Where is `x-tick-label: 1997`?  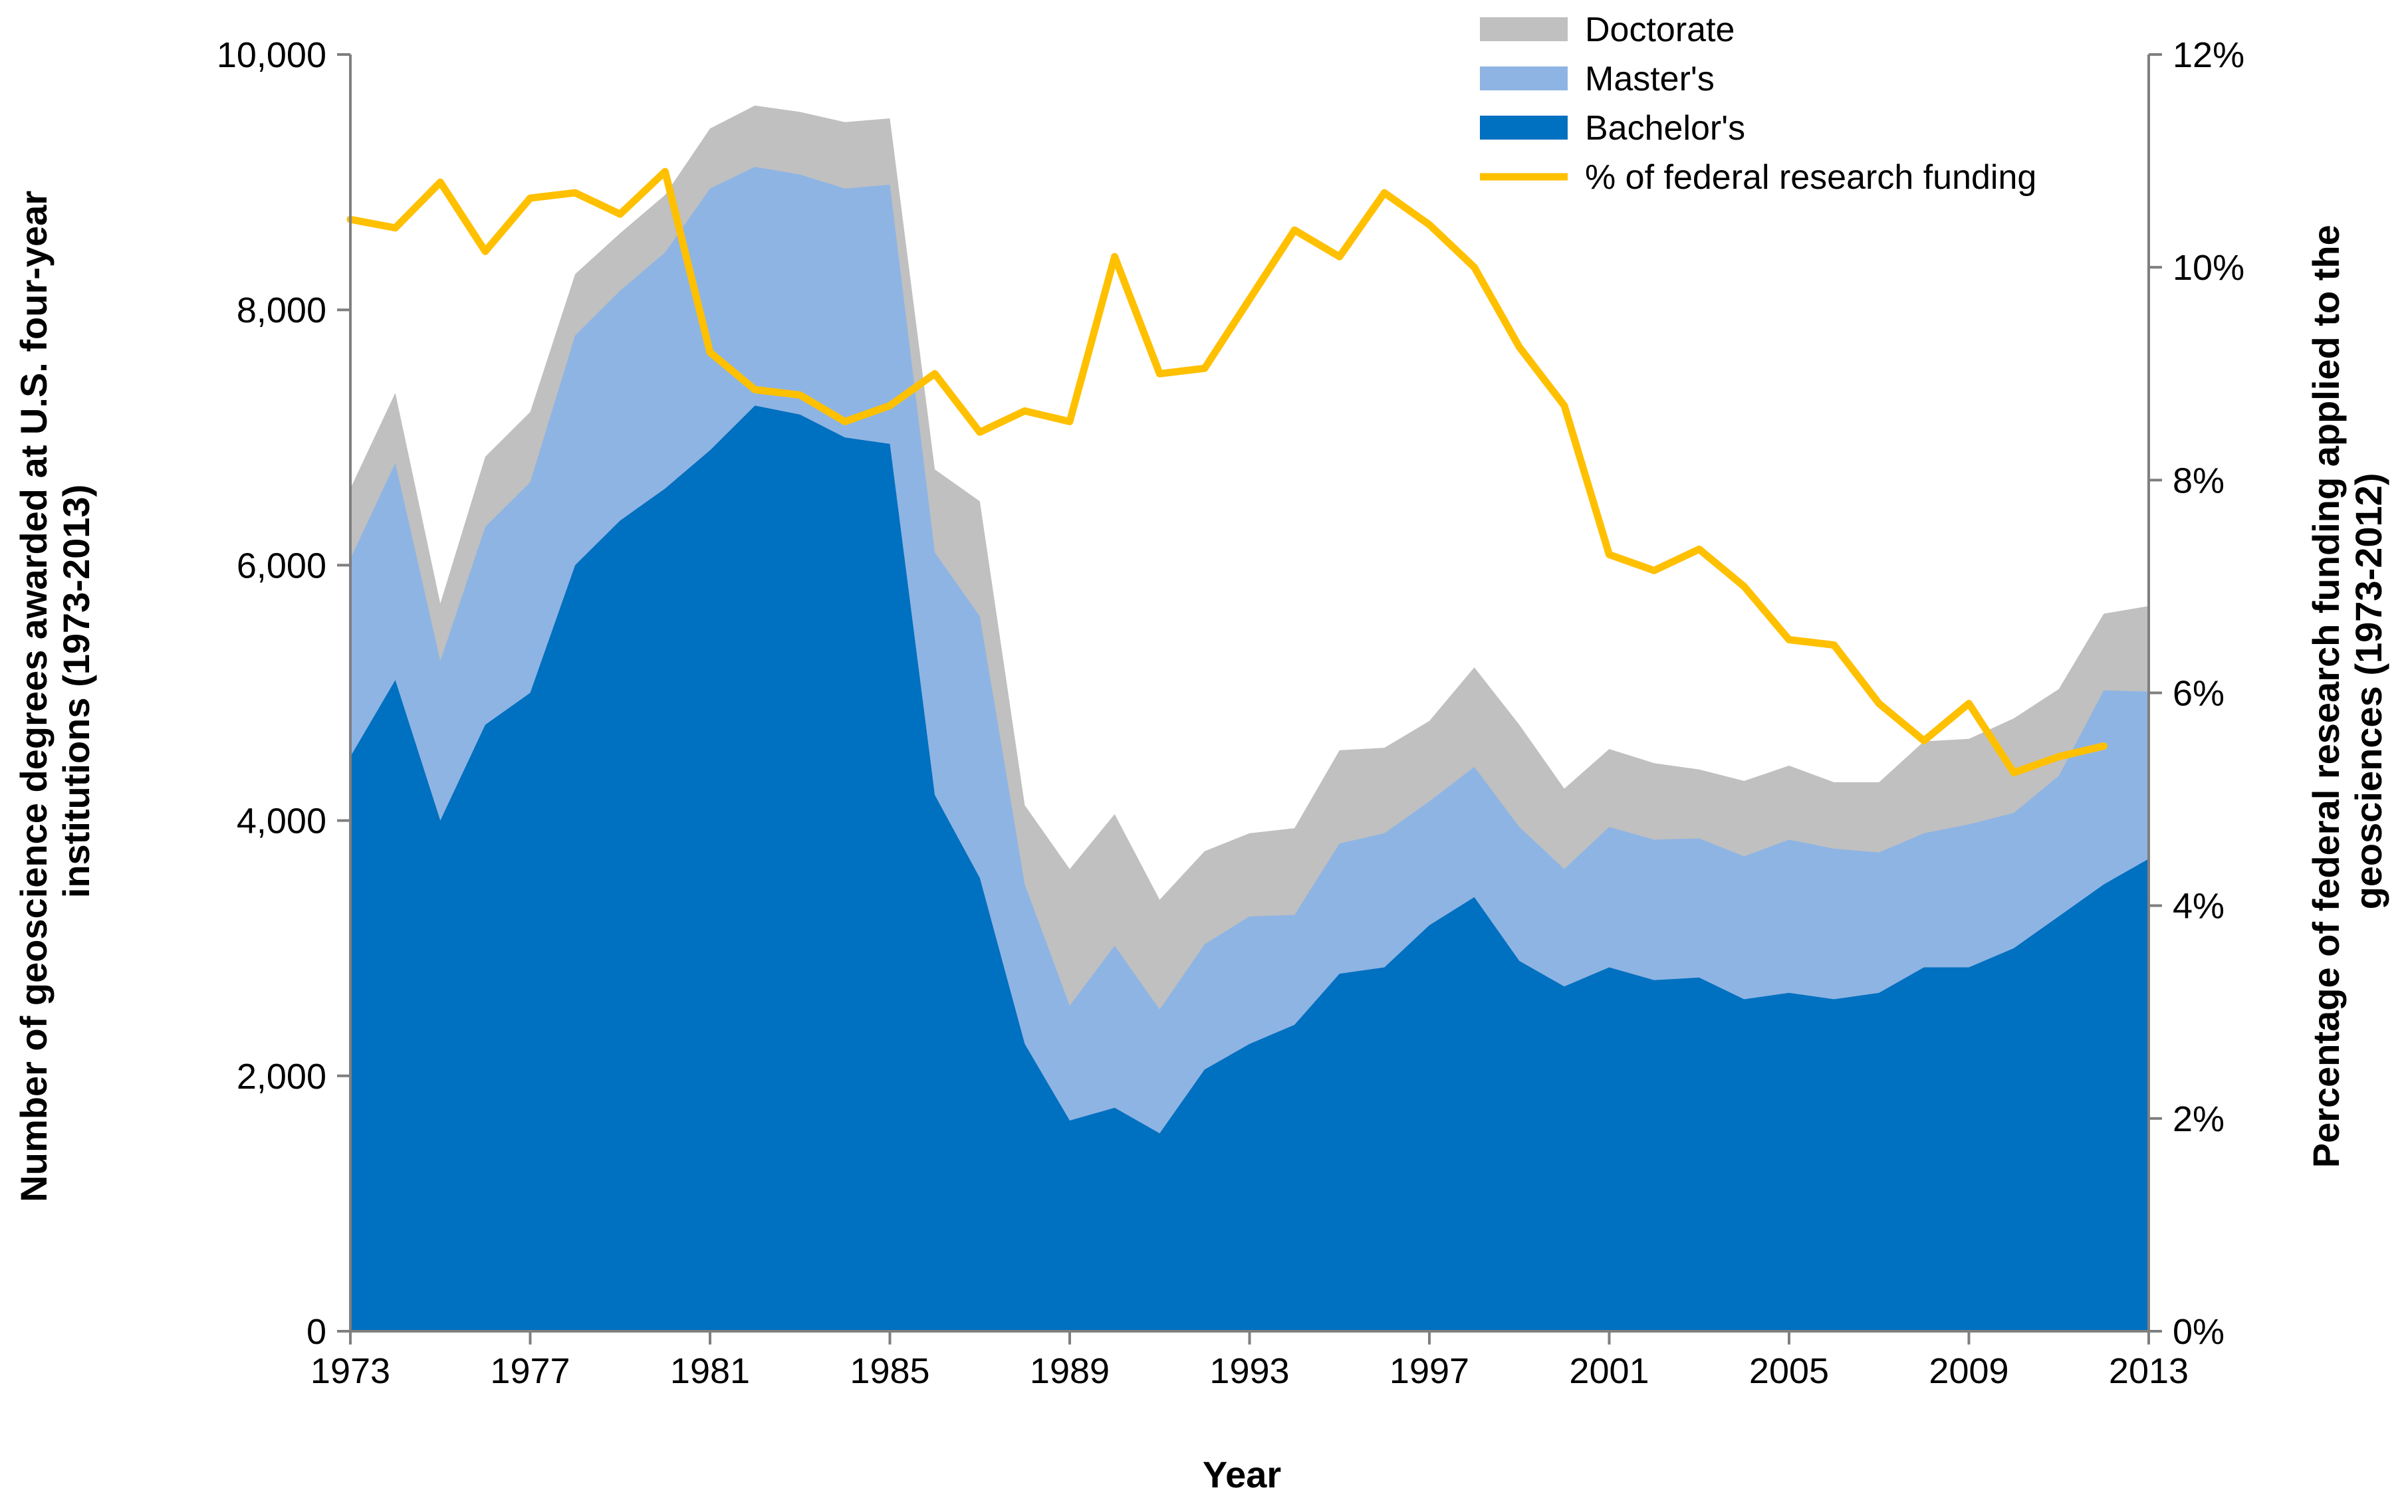
x-tick-label: 1997 is located at coordinates (1429, 1371).